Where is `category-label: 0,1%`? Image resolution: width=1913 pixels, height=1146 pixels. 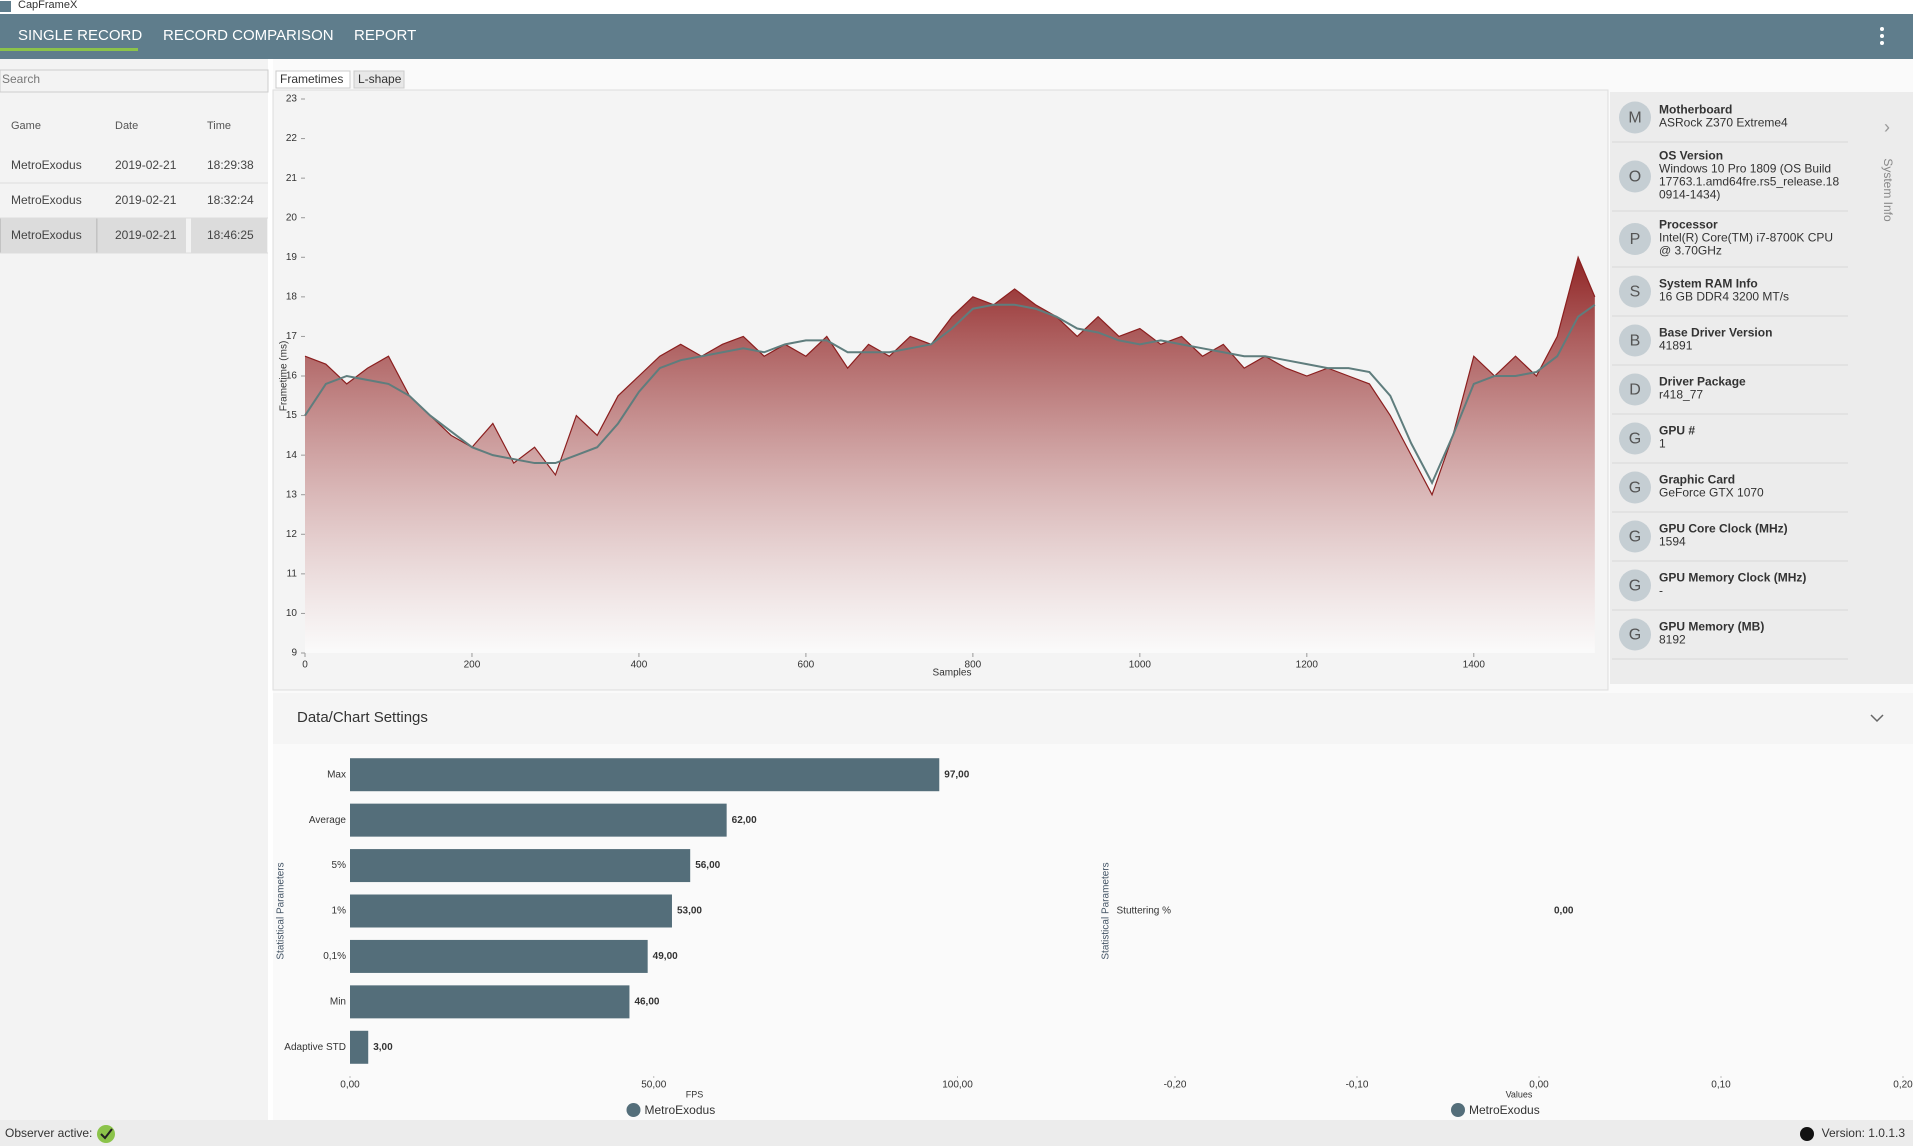
category-label: 0,1% is located at coordinates (334, 956).